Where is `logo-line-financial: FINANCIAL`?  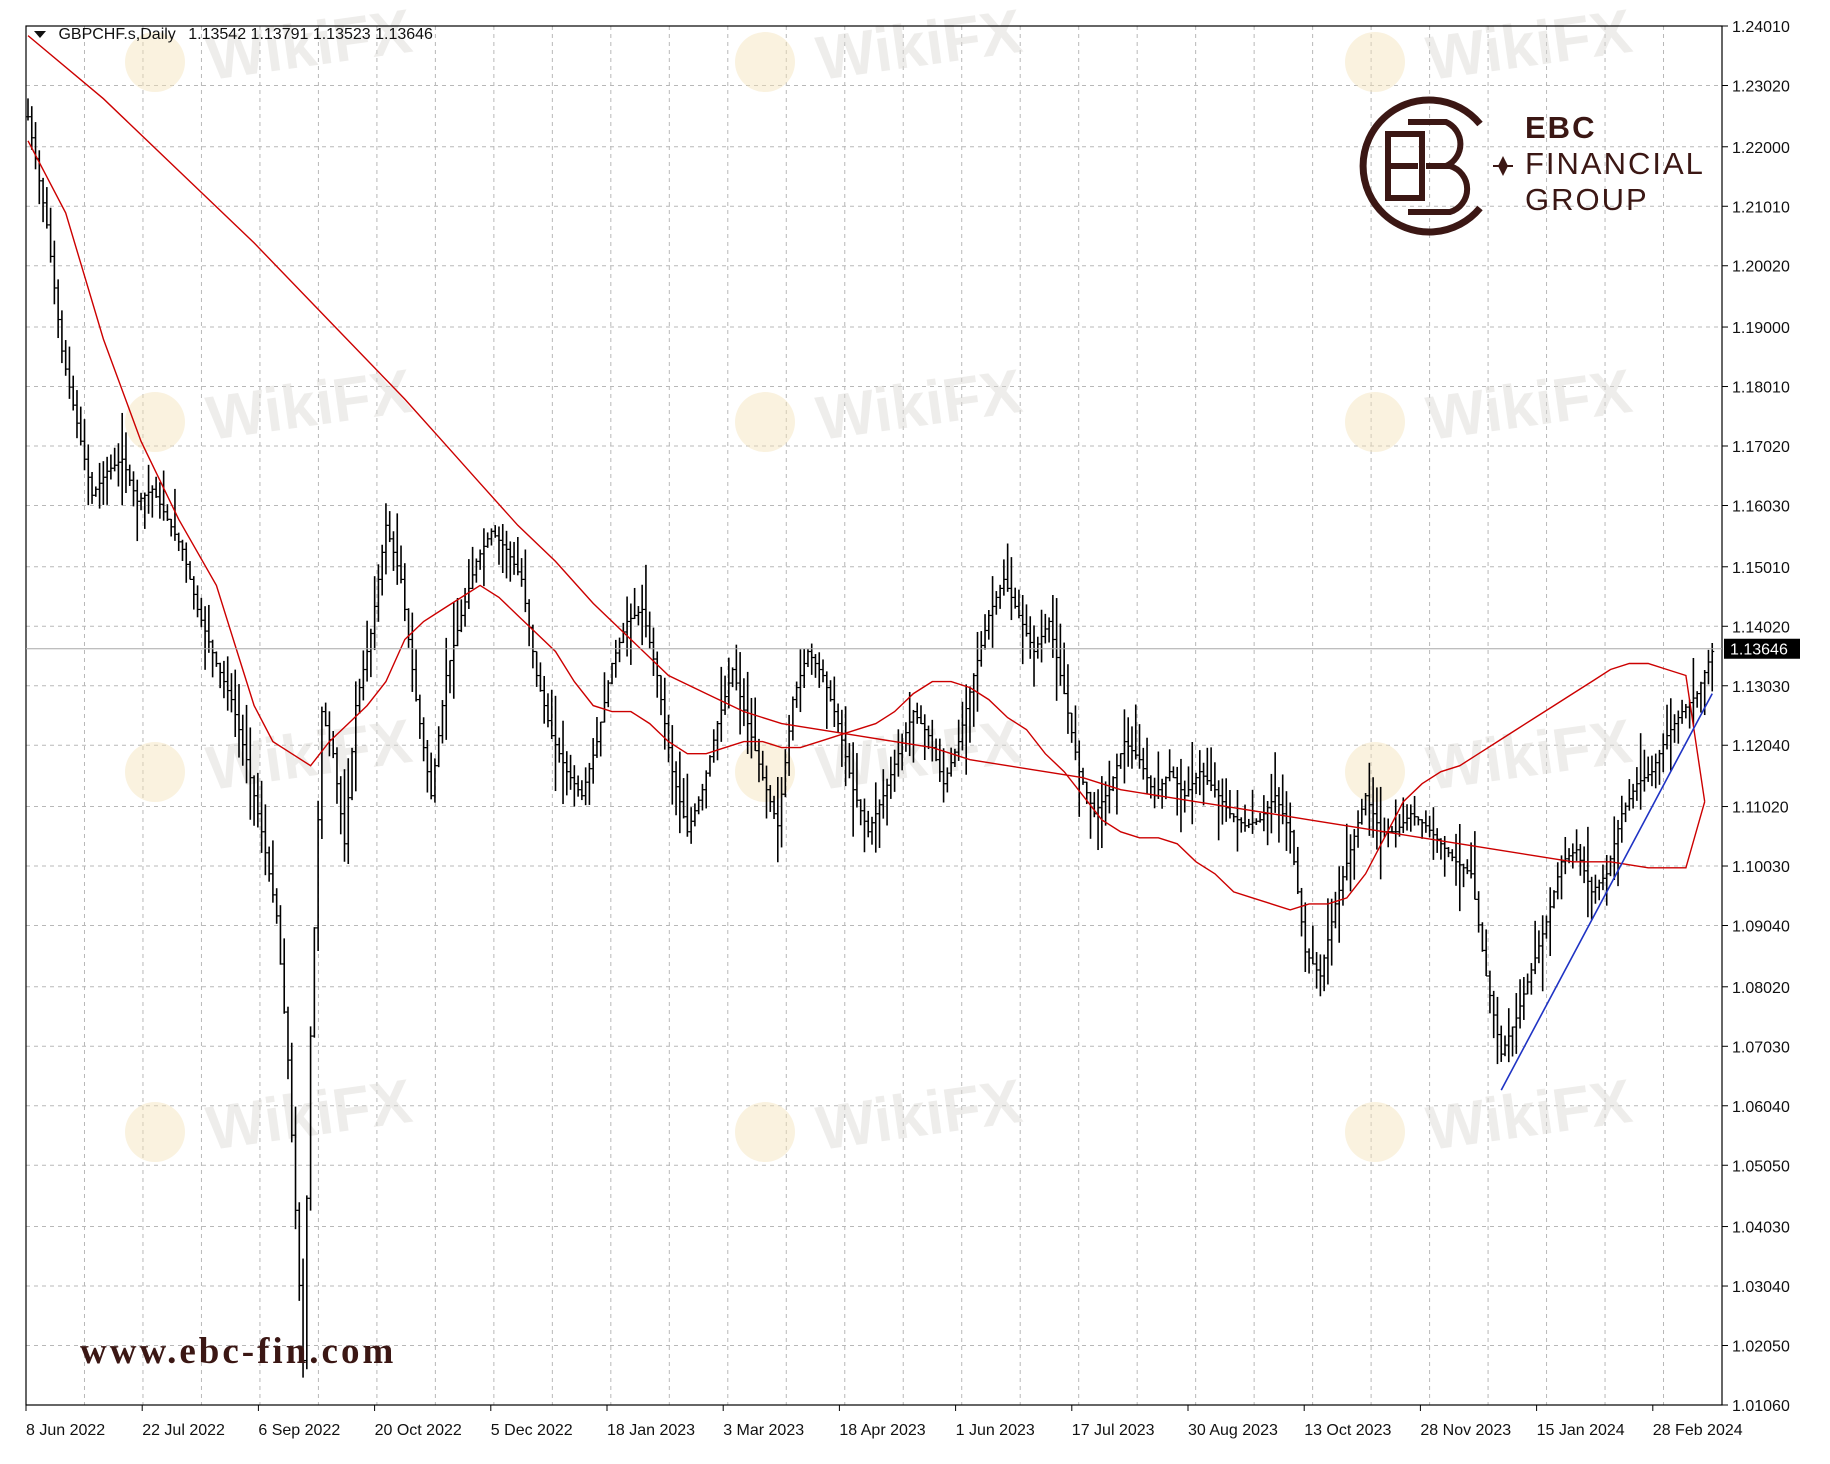
logo-line-financial: FINANCIAL is located at coordinates (1615, 163).